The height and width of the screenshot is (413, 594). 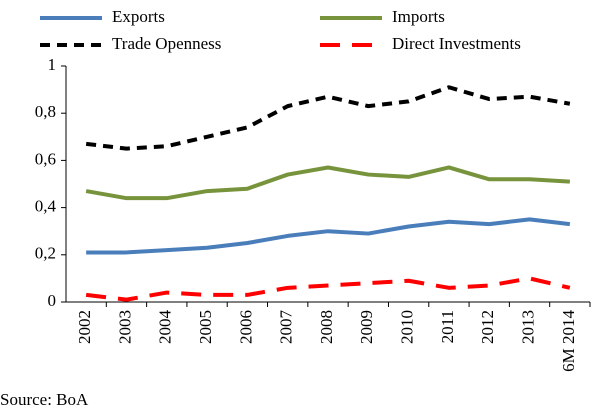 What do you see at coordinates (165, 327) in the screenshot?
I see `x-tick-label: 2004` at bounding box center [165, 327].